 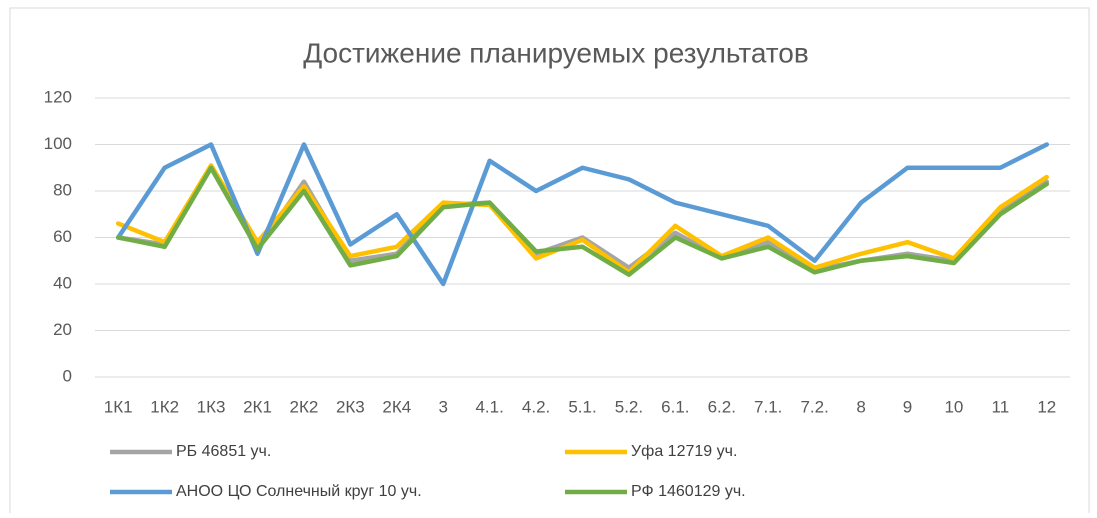 I want to click on x-tick-label: 2К2, so click(x=304, y=406).